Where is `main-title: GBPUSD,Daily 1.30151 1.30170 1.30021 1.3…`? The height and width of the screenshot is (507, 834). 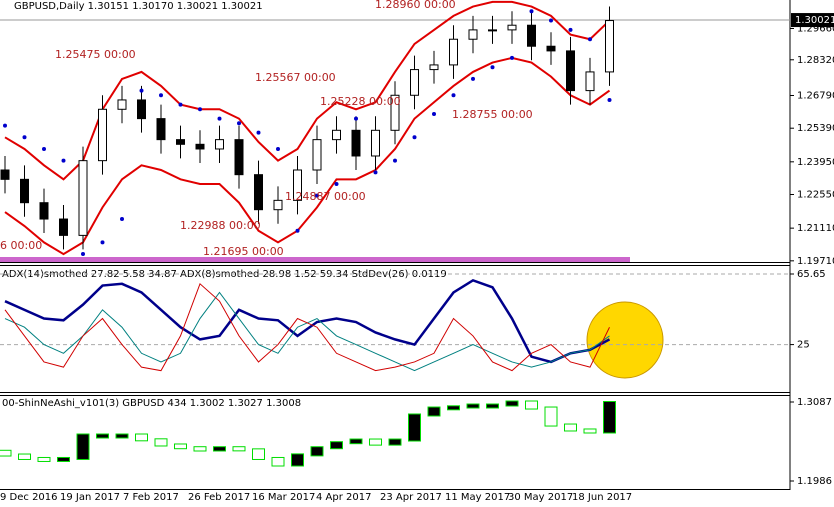
main-title: GBPUSD,Daily 1.30151 1.30170 1.30021 1.3… is located at coordinates (138, 6).